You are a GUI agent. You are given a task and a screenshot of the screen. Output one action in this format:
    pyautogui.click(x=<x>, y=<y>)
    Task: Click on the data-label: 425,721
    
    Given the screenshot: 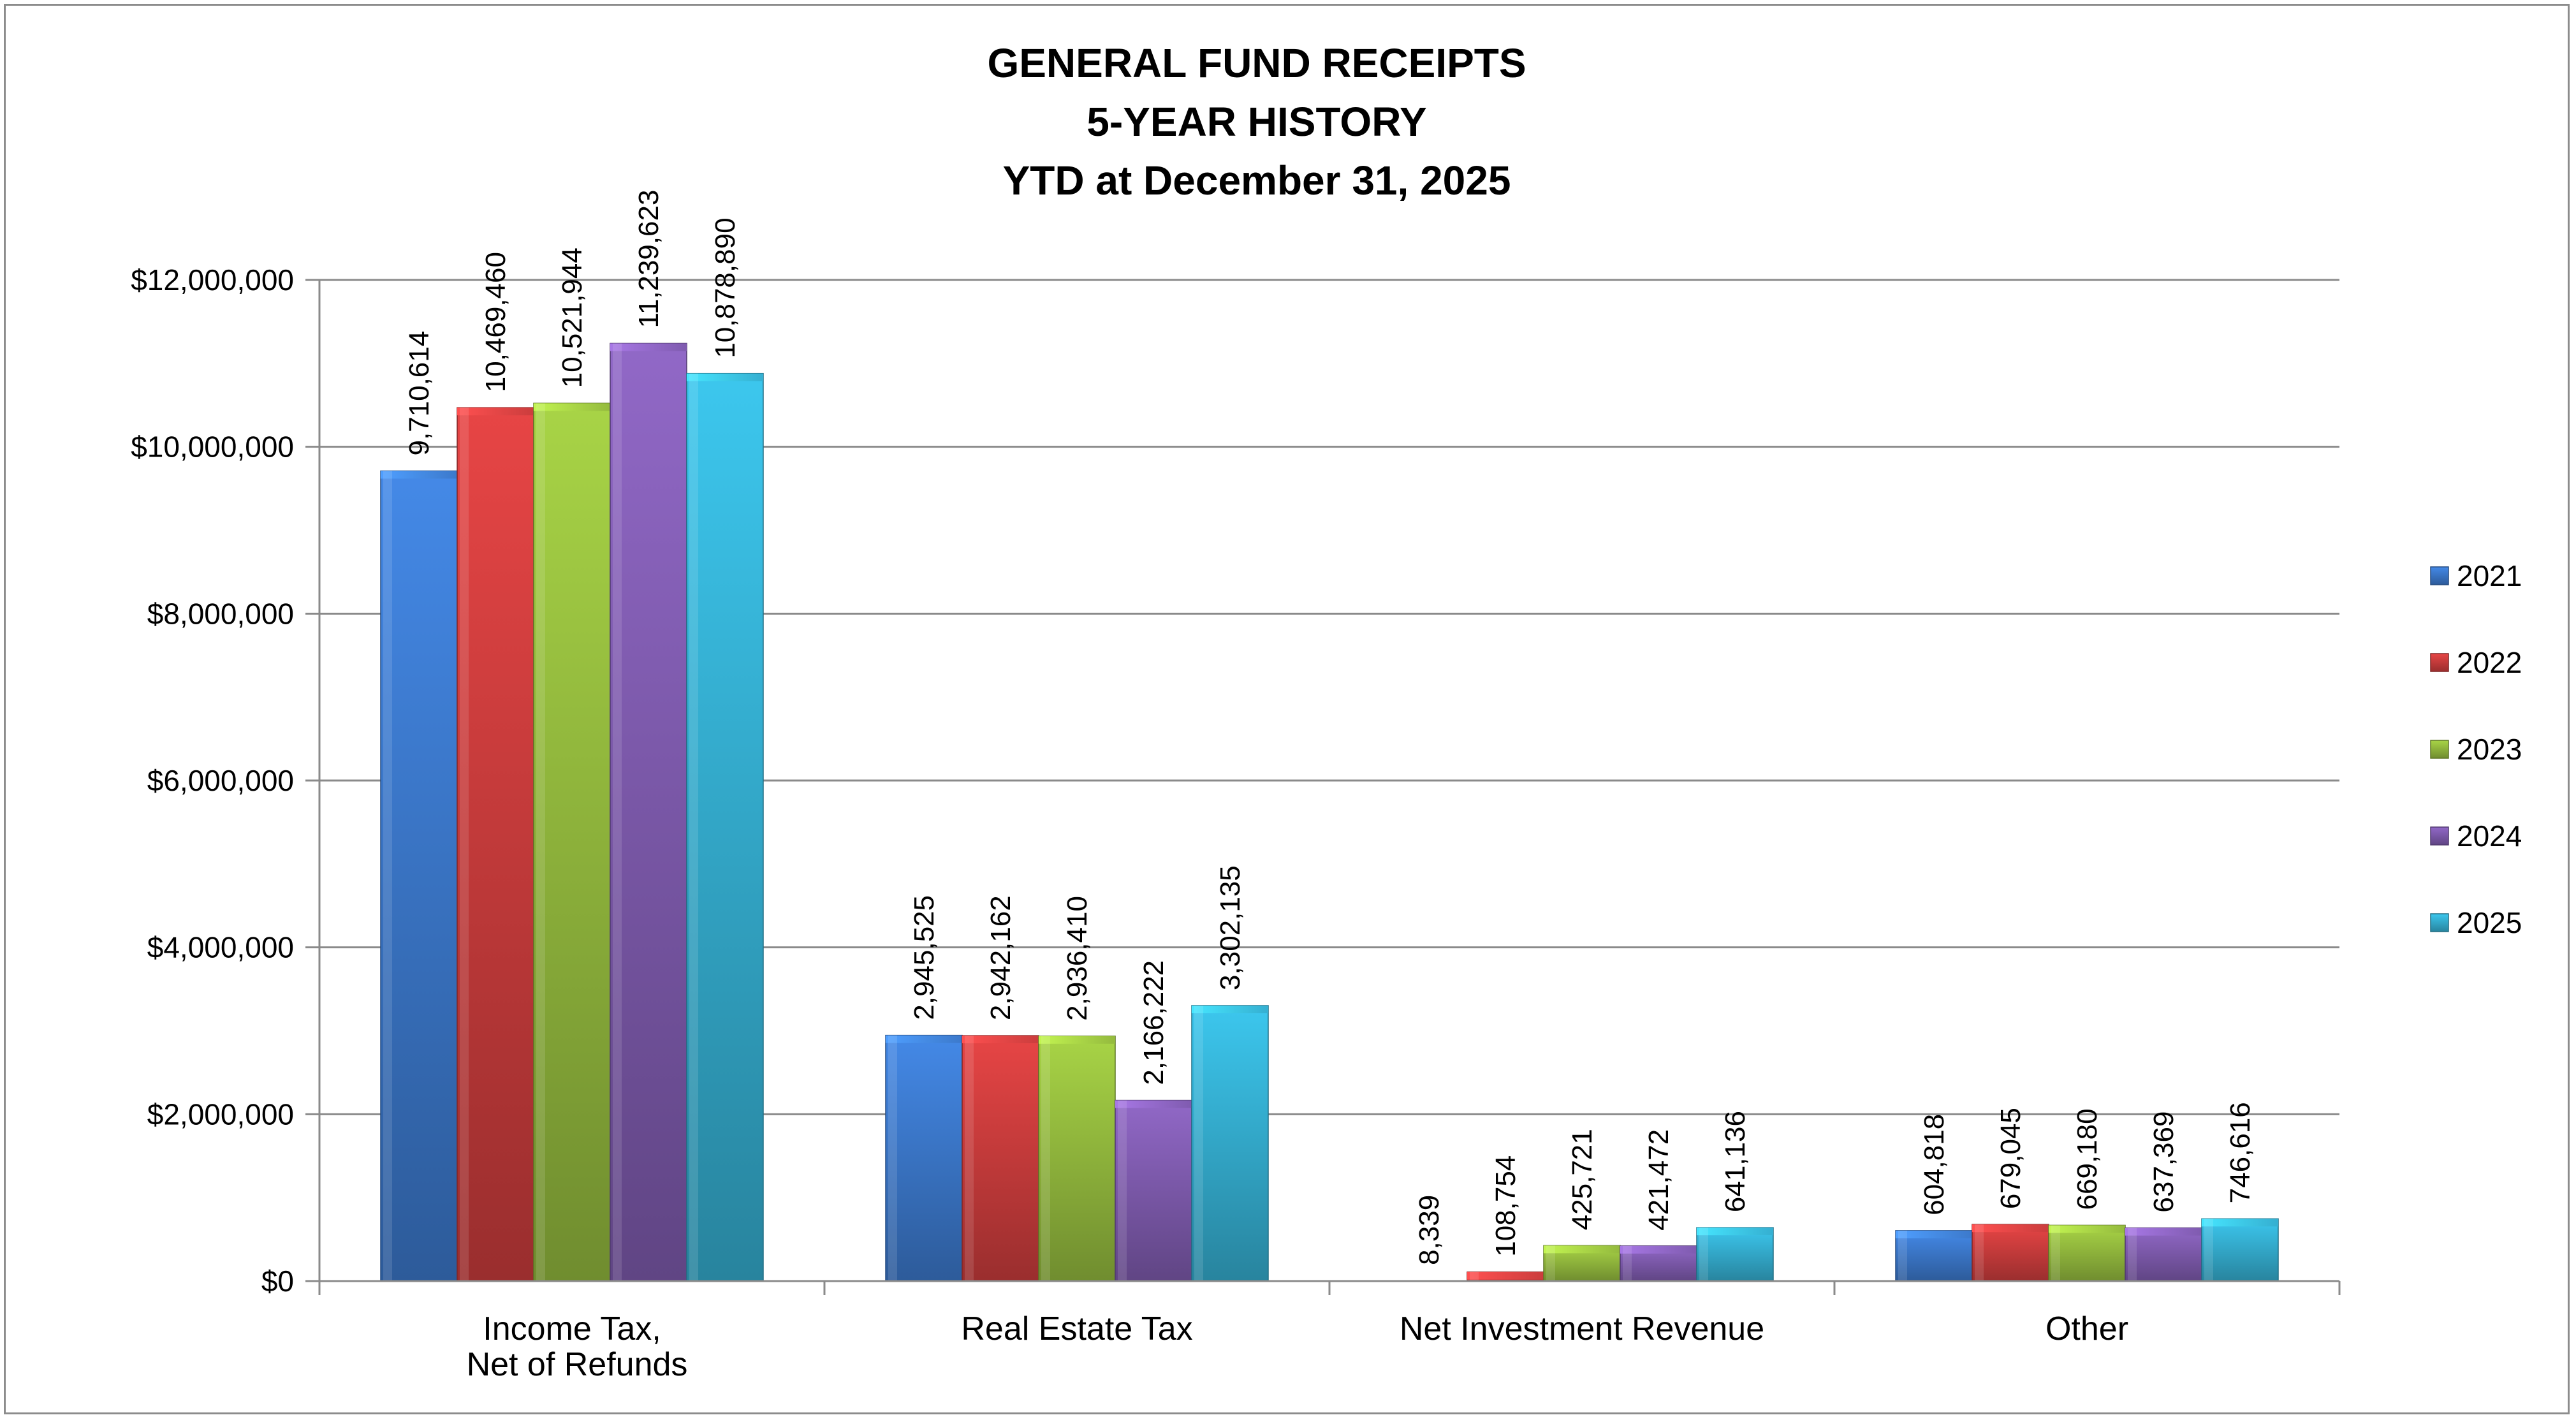 What is the action you would take?
    pyautogui.click(x=1582, y=1180)
    